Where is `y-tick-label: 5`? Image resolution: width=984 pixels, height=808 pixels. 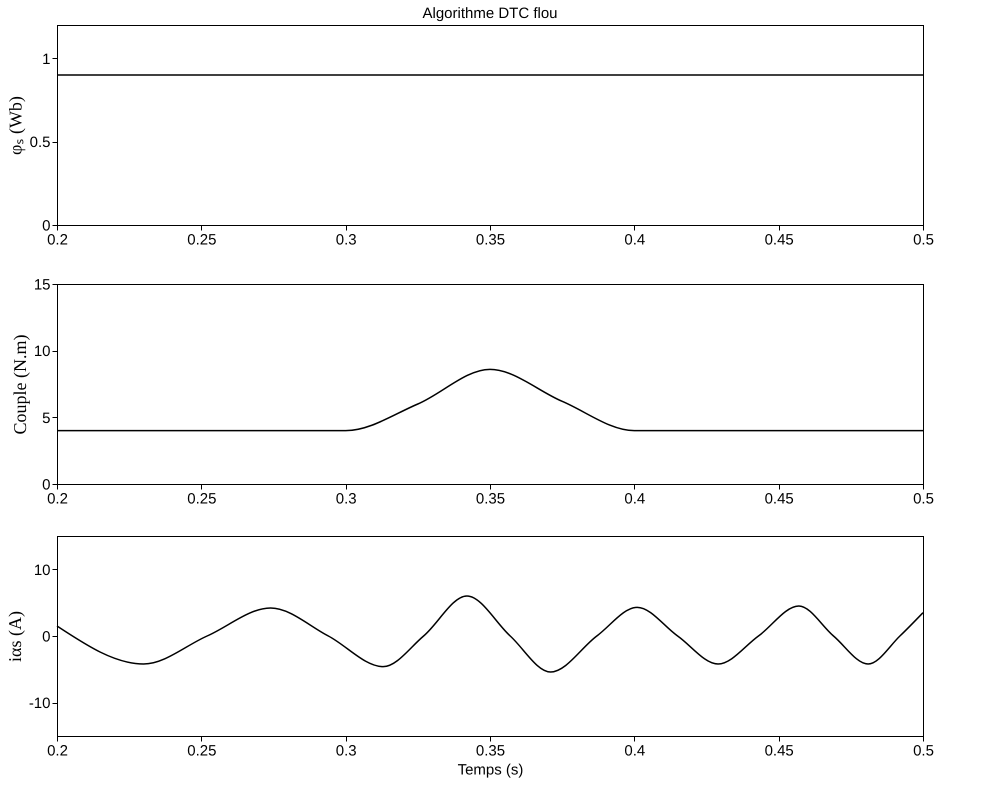
y-tick-label: 5 is located at coordinates (46, 418).